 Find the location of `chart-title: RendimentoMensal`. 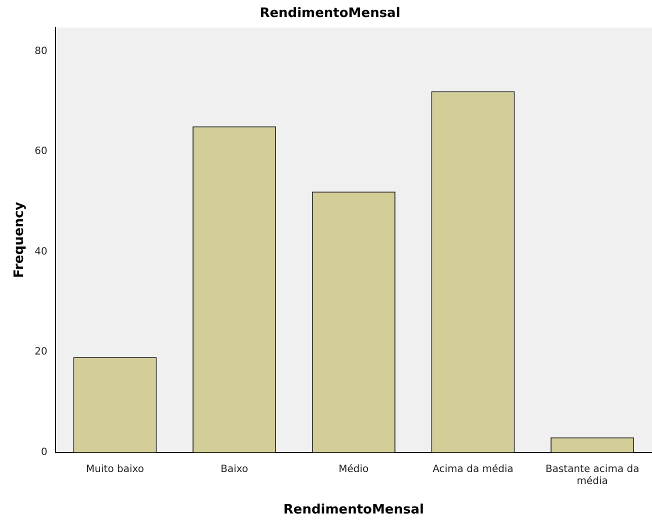

chart-title: RendimentoMensal is located at coordinates (330, 14).